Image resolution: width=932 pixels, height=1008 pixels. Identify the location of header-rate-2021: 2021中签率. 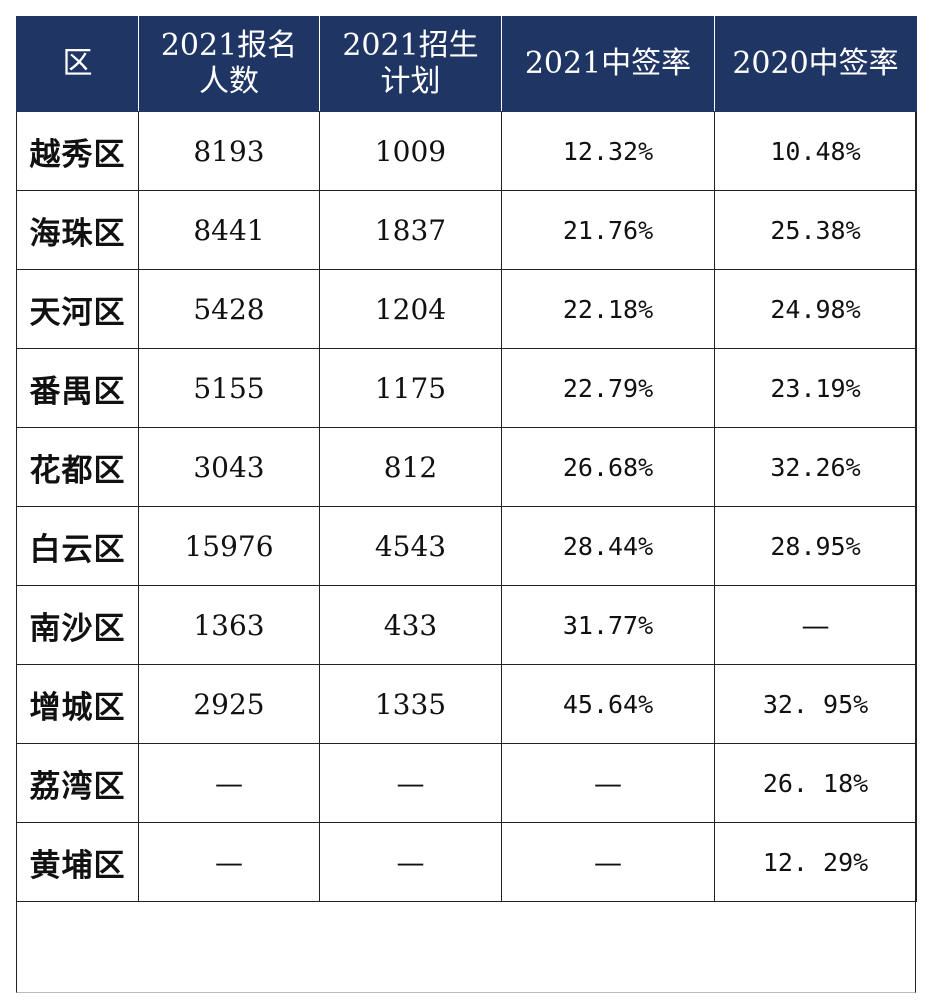
(608, 64).